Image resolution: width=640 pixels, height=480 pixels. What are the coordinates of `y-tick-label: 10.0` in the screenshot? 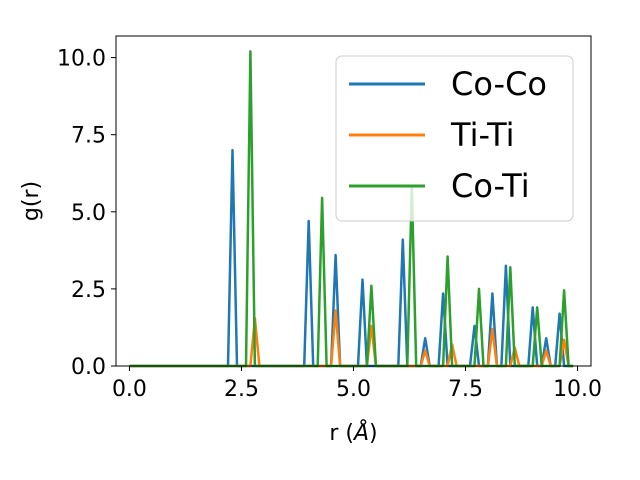 It's located at (81, 59).